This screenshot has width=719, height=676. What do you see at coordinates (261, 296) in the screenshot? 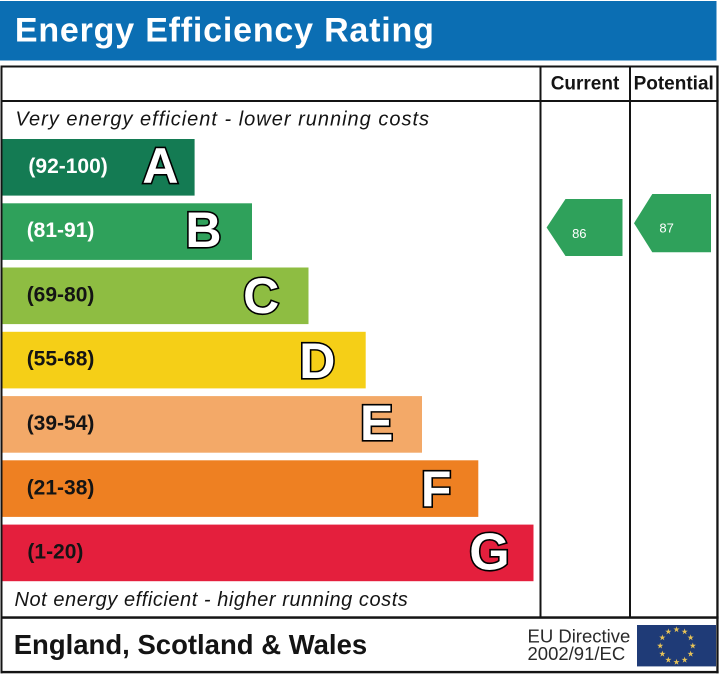
I see `svg-text: C` at bounding box center [261, 296].